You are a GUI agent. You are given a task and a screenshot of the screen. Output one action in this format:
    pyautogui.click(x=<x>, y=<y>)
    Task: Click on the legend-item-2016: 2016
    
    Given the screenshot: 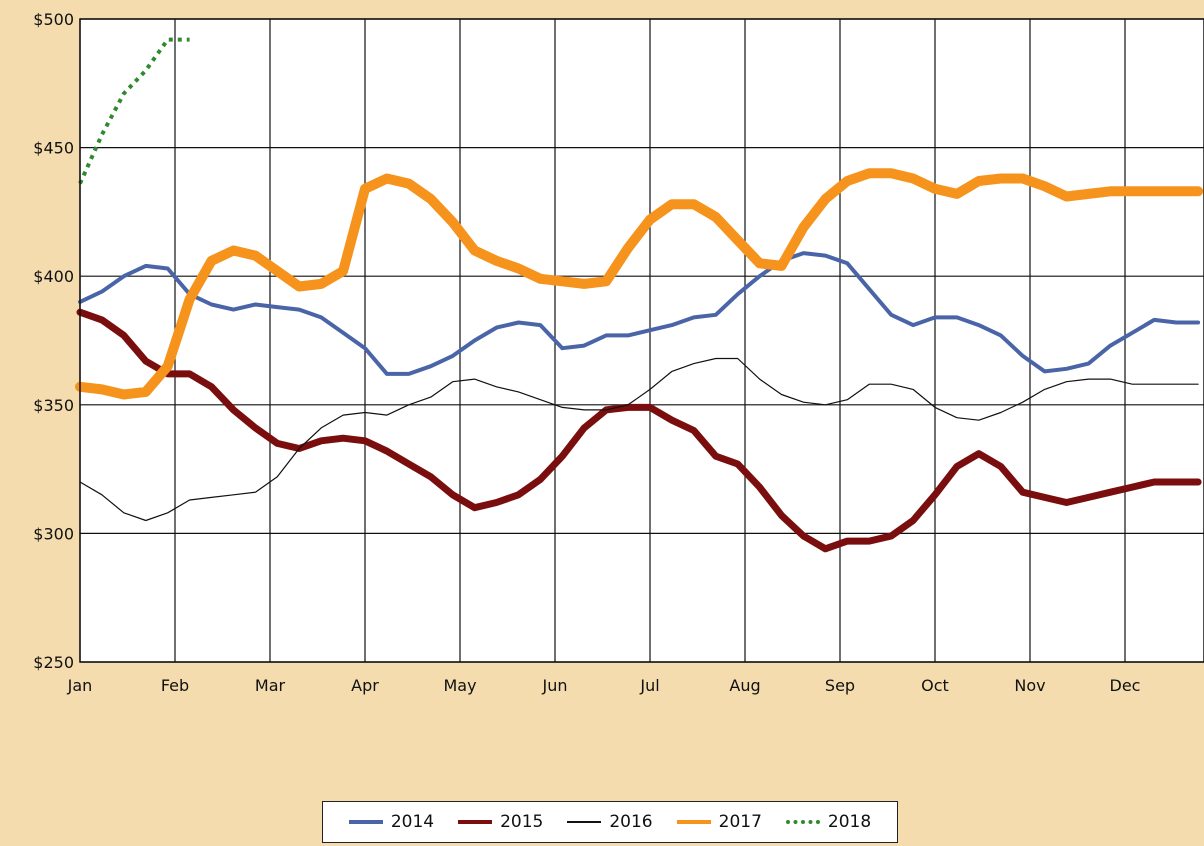 What is the action you would take?
    pyautogui.click(x=610, y=822)
    